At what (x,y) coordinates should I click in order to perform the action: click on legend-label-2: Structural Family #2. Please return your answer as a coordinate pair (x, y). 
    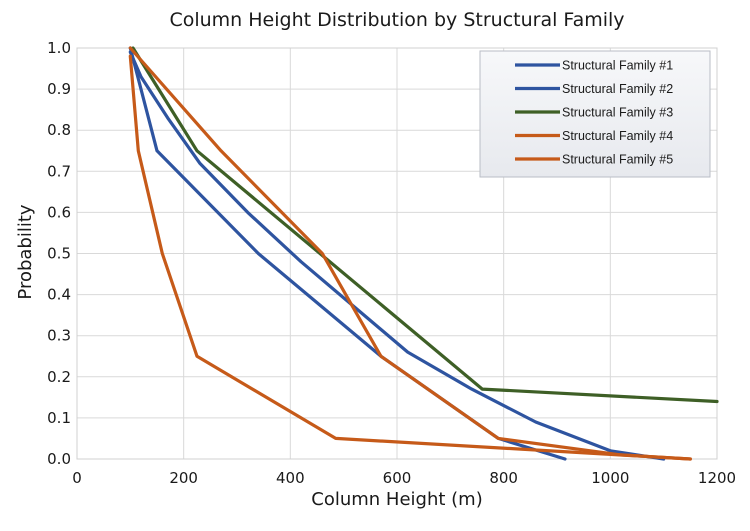
    Looking at the image, I should click on (617, 89).